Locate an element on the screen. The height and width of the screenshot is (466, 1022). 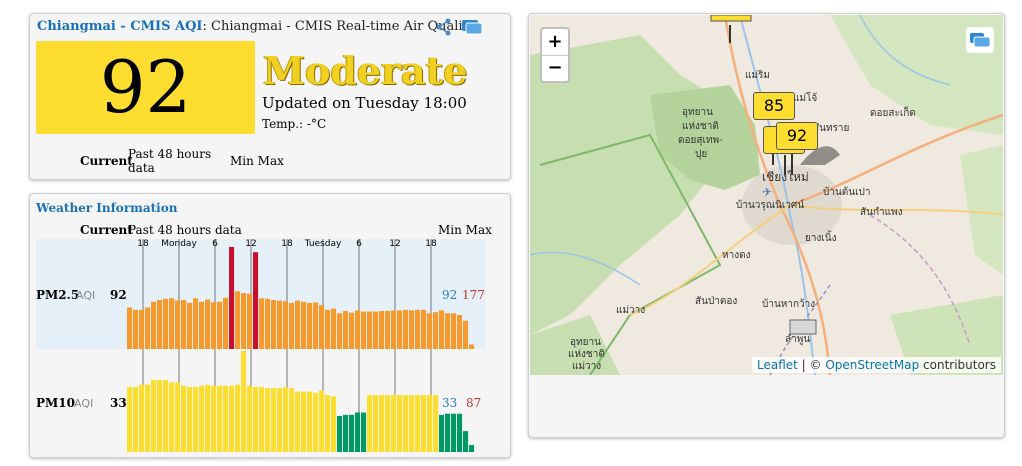
pm10-current: 33 is located at coordinates (118, 403).